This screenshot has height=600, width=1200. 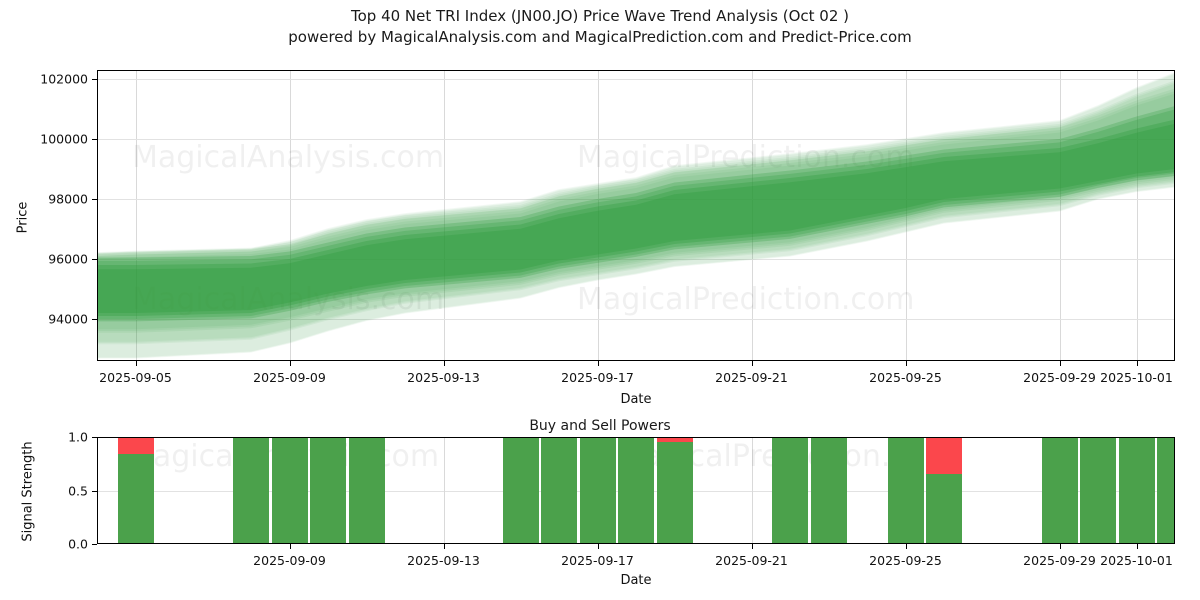 What do you see at coordinates (78, 544) in the screenshot?
I see `buy-sell-ytick-label: 0.0` at bounding box center [78, 544].